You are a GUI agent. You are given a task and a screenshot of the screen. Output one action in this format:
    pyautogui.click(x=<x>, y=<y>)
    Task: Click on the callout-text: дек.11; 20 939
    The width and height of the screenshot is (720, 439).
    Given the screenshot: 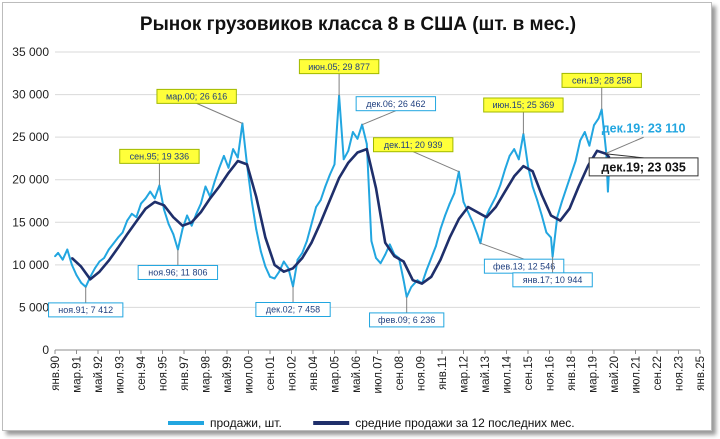 What is the action you would take?
    pyautogui.click(x=413, y=145)
    